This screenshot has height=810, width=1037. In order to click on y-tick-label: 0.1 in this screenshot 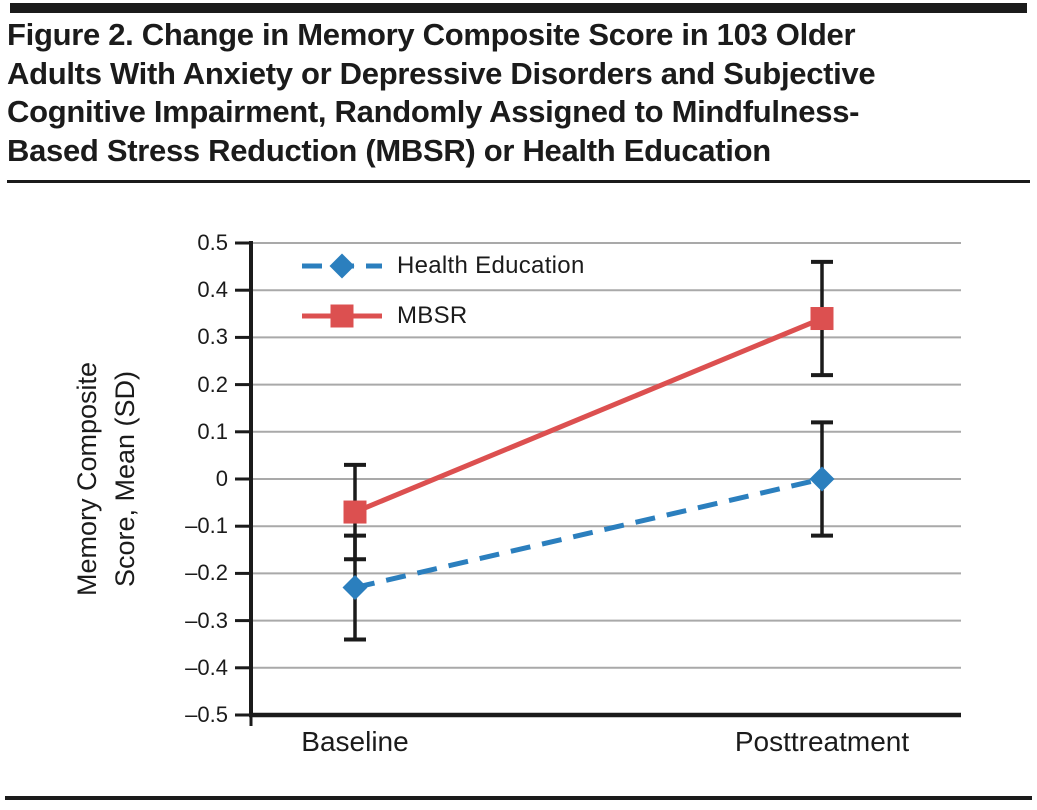, I will do `click(212, 431)`.